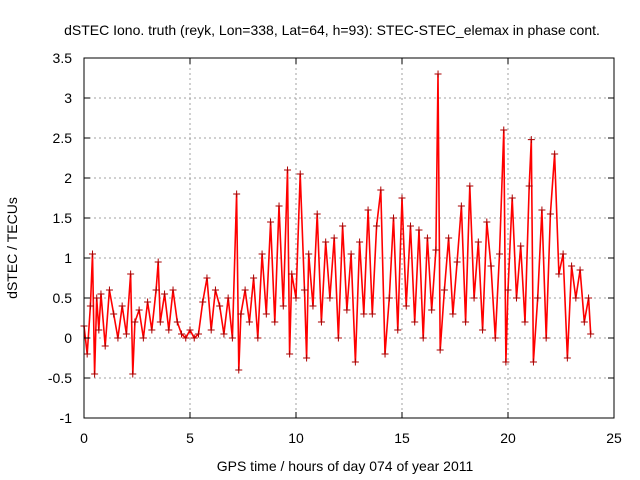 The width and height of the screenshot is (640, 480). What do you see at coordinates (68, 338) in the screenshot?
I see `y-tick-label: 0` at bounding box center [68, 338].